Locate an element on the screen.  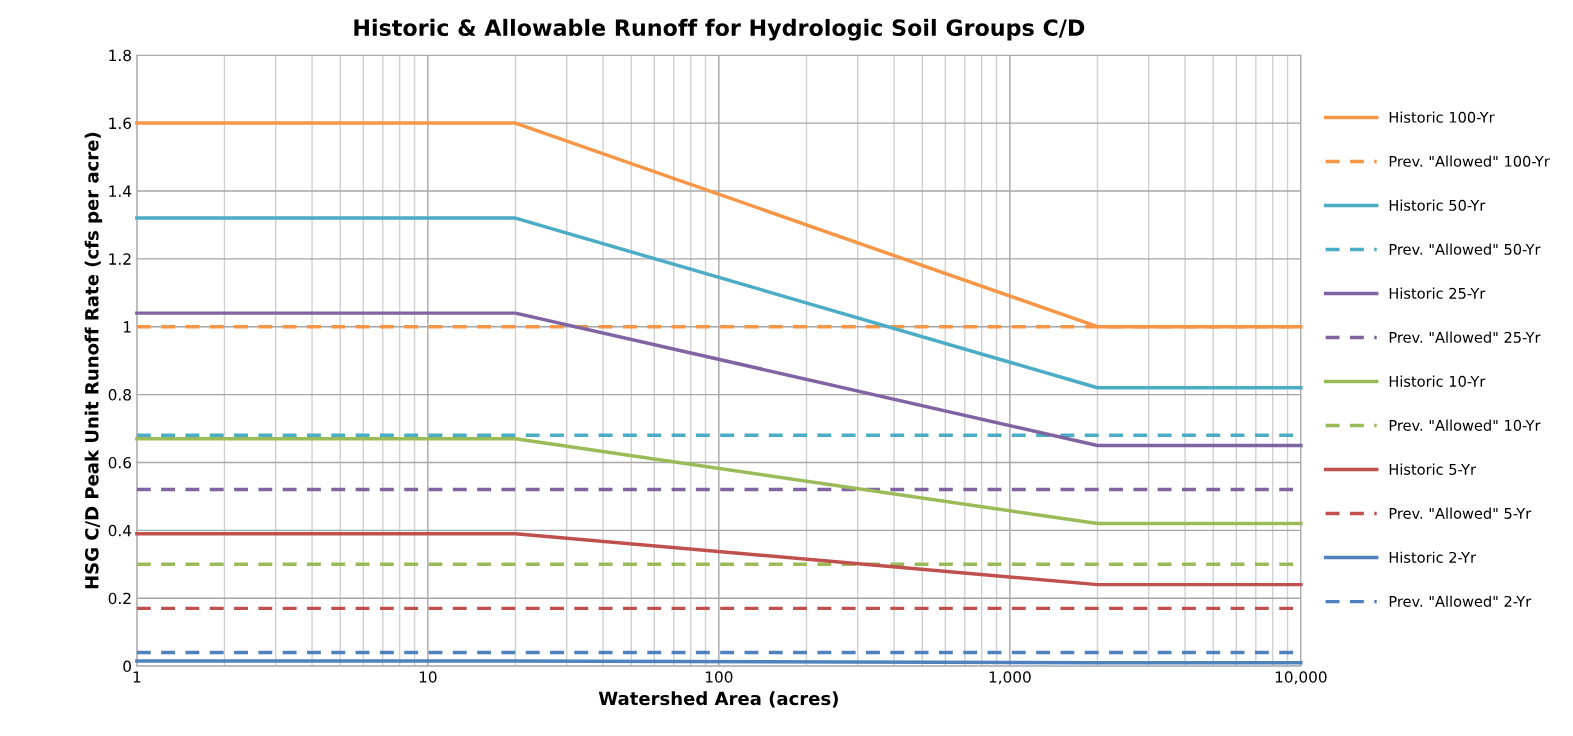
legend-label: Historic 100-Yr is located at coordinates (1442, 117).